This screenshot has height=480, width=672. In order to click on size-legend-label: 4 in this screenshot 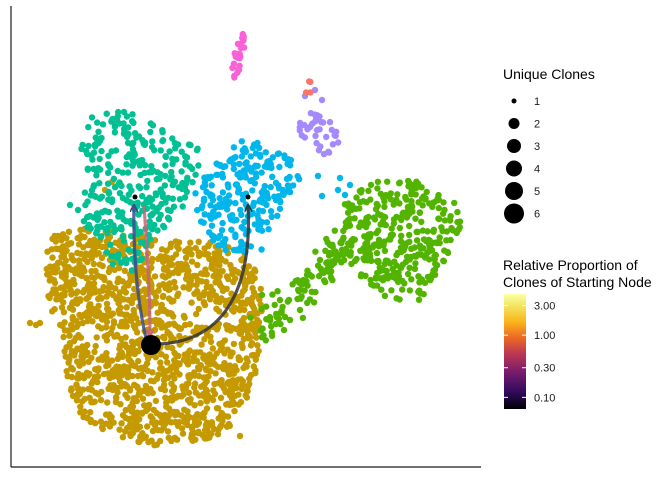, I will do `click(537, 170)`.